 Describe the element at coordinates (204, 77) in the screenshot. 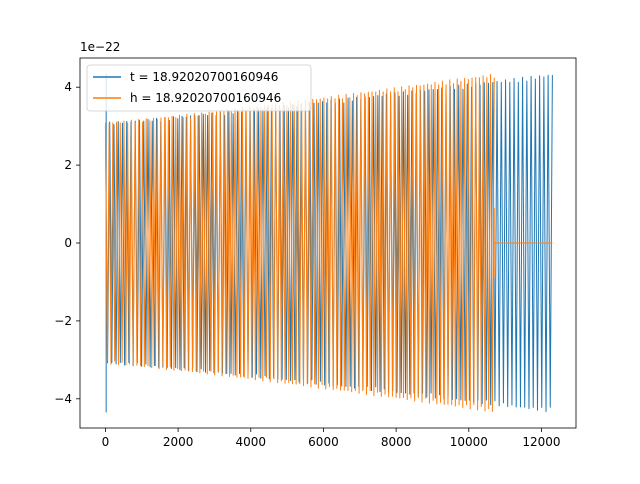

I see `legend-label-1: t = 18.92020700160946` at that location.